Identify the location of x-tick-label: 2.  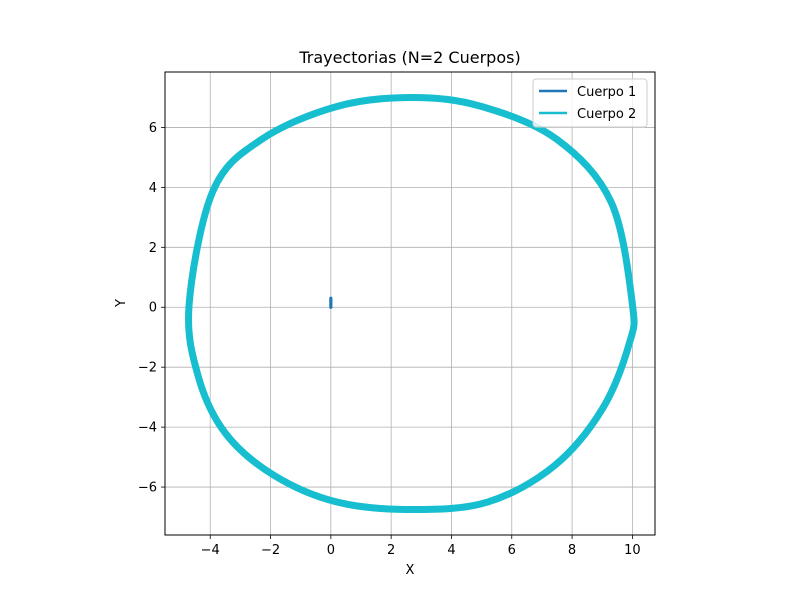
(391, 550).